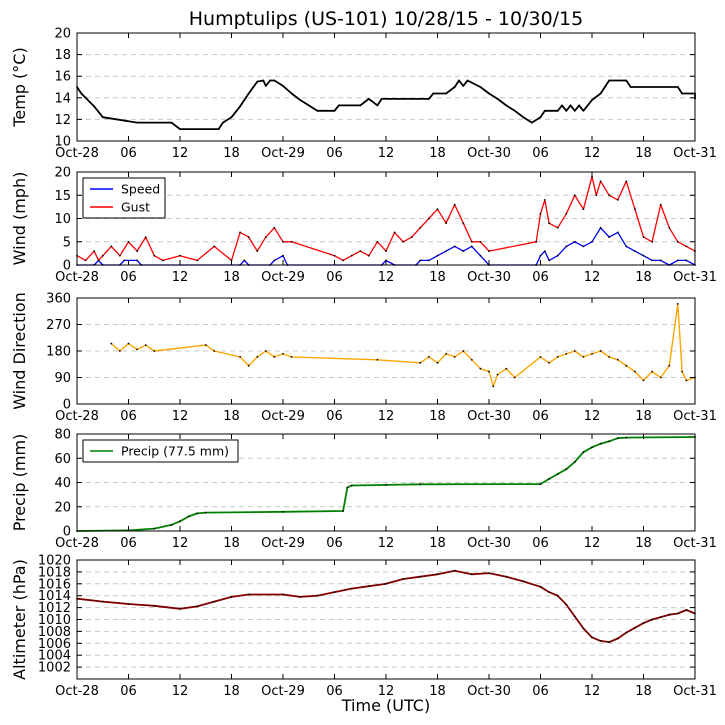 This screenshot has width=725, height=725. I want to click on y-tick-label: 180, so click(58, 352).